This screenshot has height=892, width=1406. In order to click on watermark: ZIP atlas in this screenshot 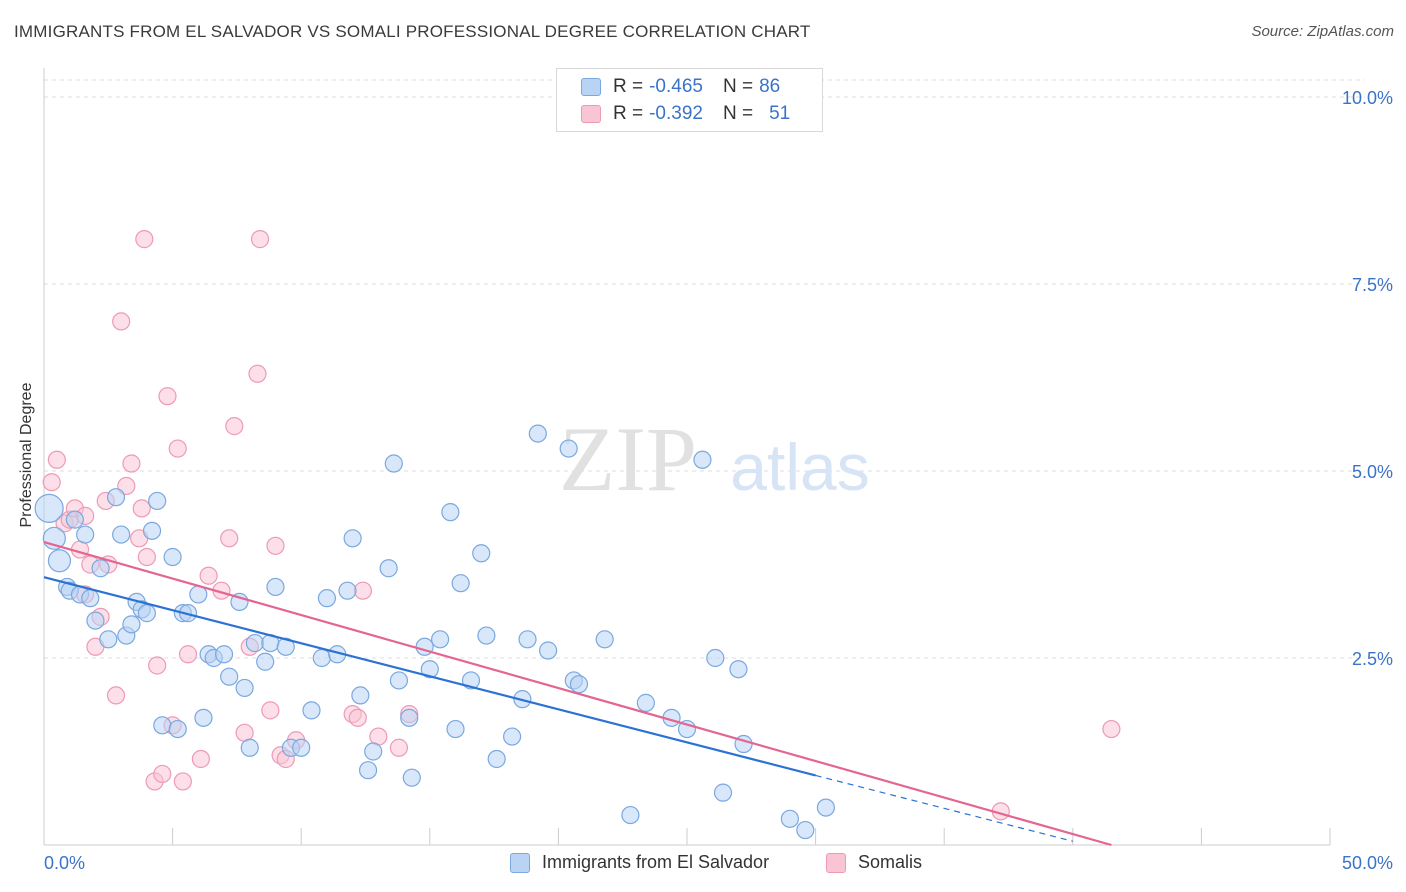, I will do `click(714, 459)`.